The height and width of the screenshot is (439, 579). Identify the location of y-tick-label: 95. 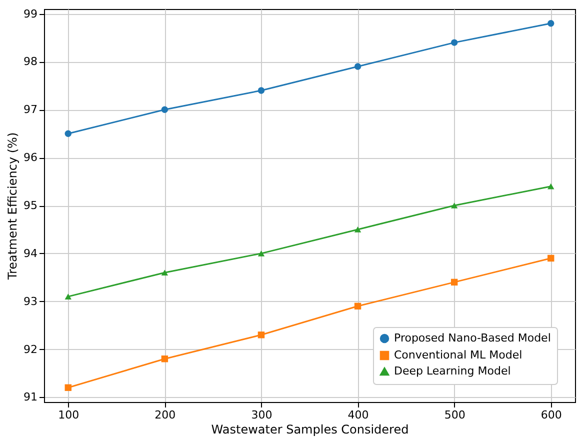
(31, 205).